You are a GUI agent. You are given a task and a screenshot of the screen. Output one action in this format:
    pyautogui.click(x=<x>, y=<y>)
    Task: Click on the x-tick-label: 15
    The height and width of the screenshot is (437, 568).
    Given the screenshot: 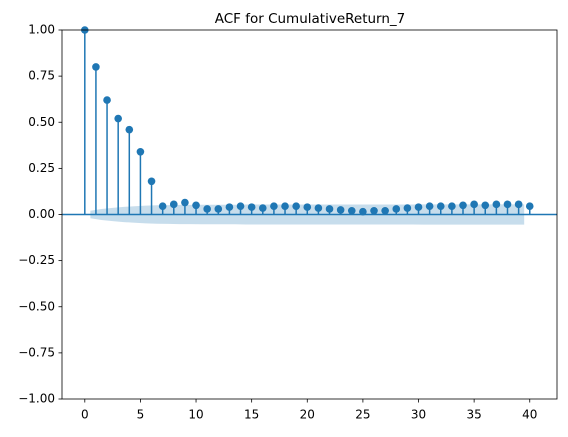 What is the action you would take?
    pyautogui.click(x=251, y=415)
    